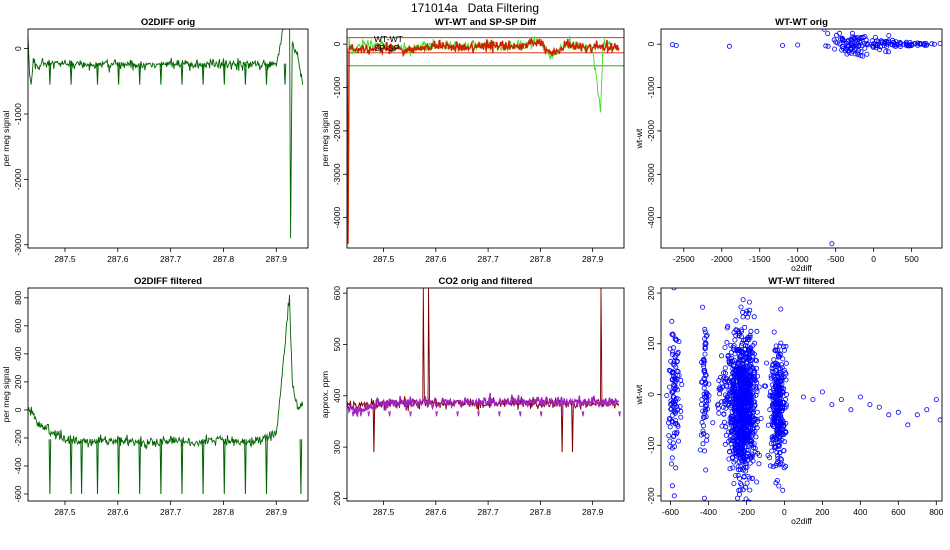 The image size is (950, 550). What do you see at coordinates (168, 281) in the screenshot?
I see `panel-title: O2DIFF filtered` at bounding box center [168, 281].